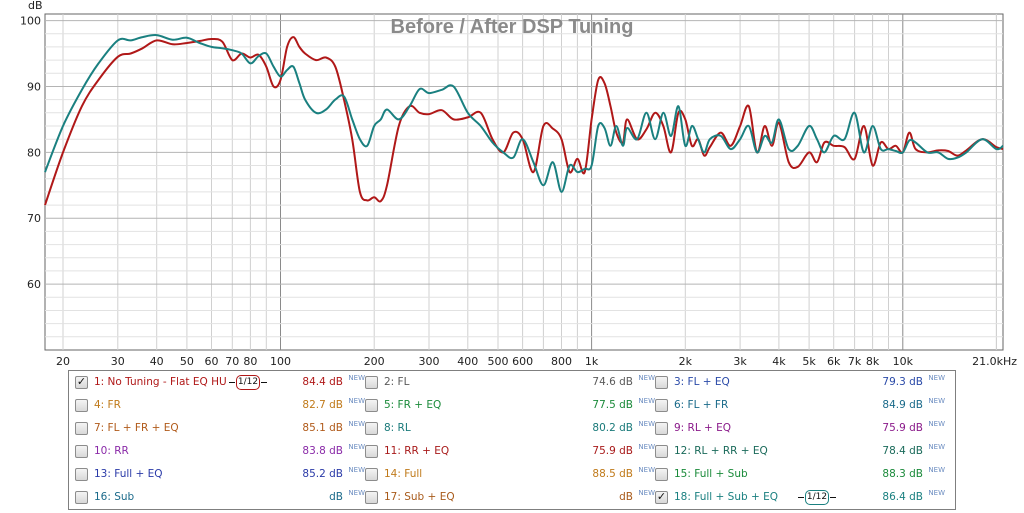 This screenshot has width=1024, height=513. I want to click on legend-value: 74.6 dB, so click(612, 382).